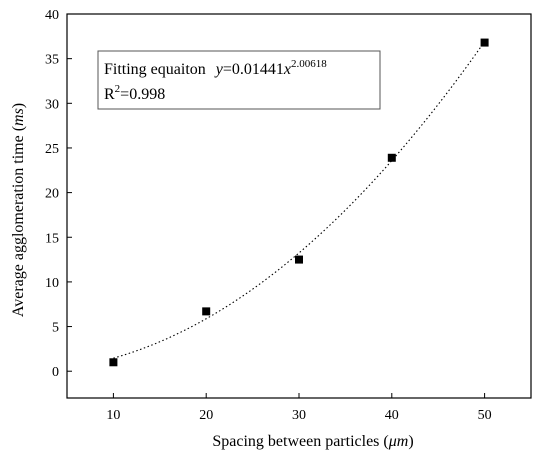 The height and width of the screenshot is (458, 550). Describe the element at coordinates (52, 283) in the screenshot. I see `y-tick-label: 10` at that location.